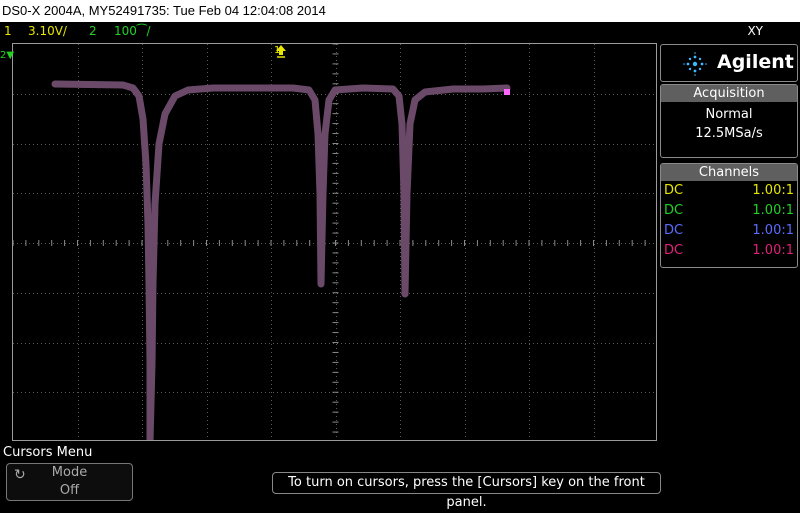 This screenshot has height=513, width=800. Describe the element at coordinates (755, 62) in the screenshot. I see `brand-name: Agilent` at that location.